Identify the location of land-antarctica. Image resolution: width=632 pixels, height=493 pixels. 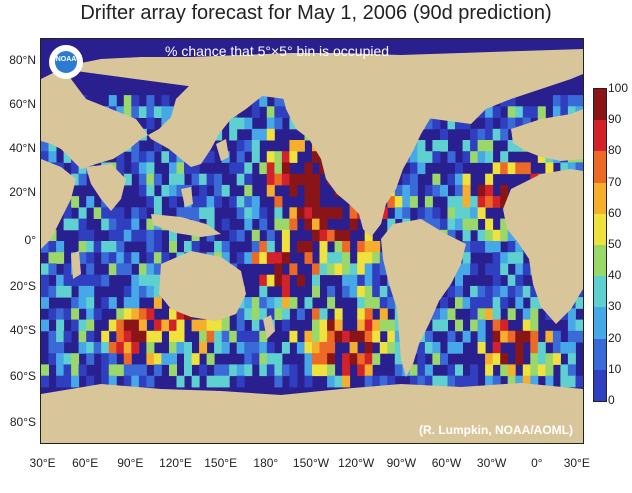
(312, 413).